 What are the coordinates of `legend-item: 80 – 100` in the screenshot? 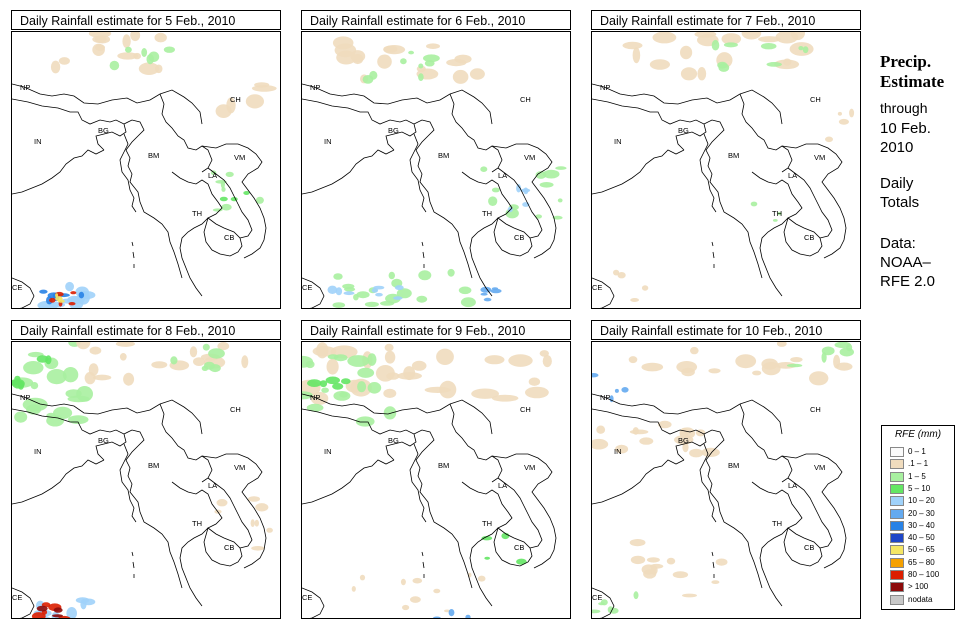 It's located at (920, 574).